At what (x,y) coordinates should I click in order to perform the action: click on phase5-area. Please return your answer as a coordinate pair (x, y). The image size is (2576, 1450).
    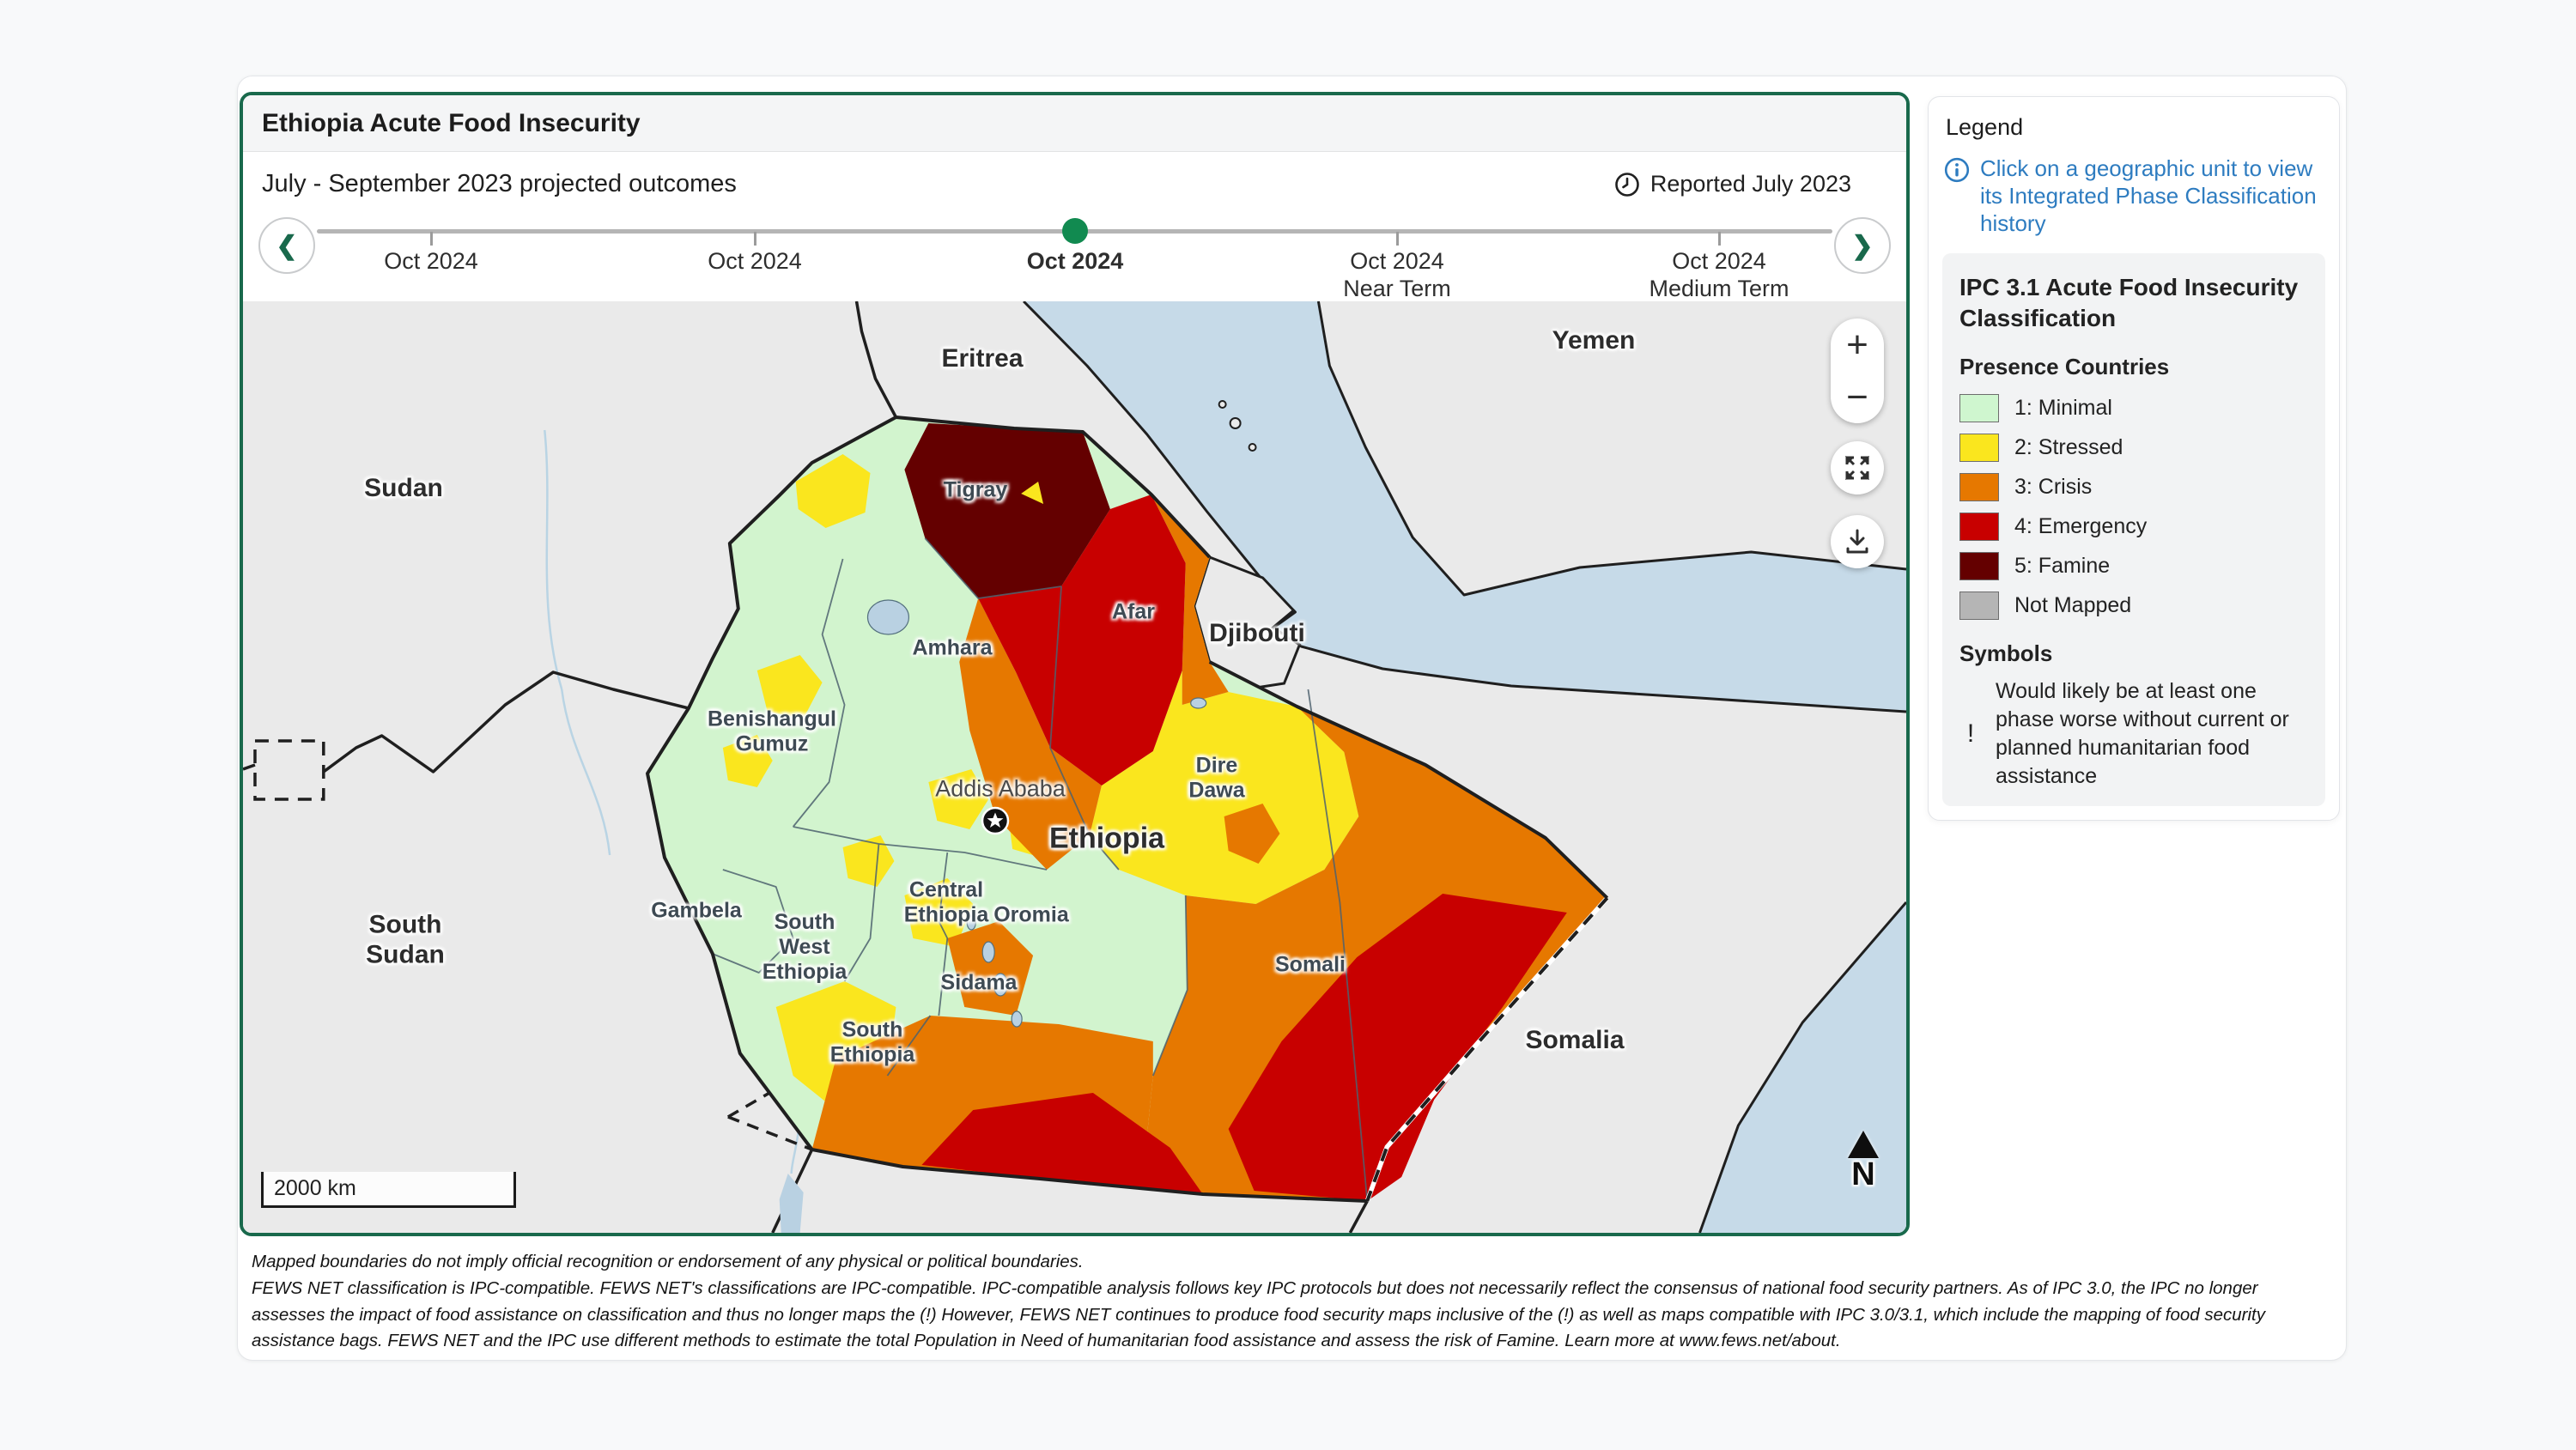
    Looking at the image, I should click on (1007, 510).